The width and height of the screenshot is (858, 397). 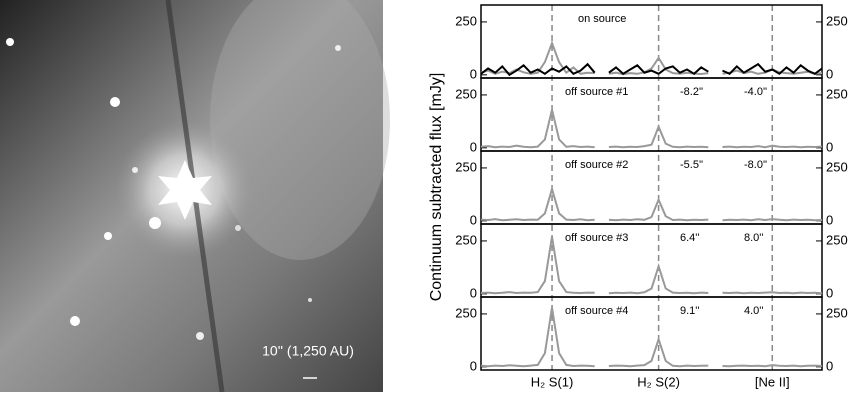 What do you see at coordinates (596, 165) in the screenshot?
I see `panel-label: off source #2` at bounding box center [596, 165].